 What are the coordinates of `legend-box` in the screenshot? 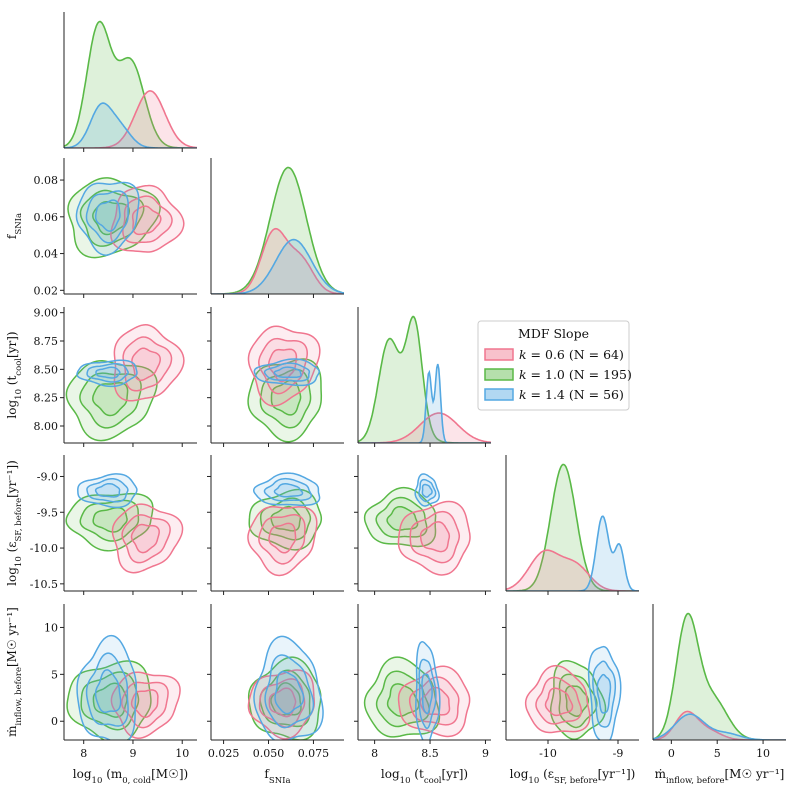 It's located at (553, 365).